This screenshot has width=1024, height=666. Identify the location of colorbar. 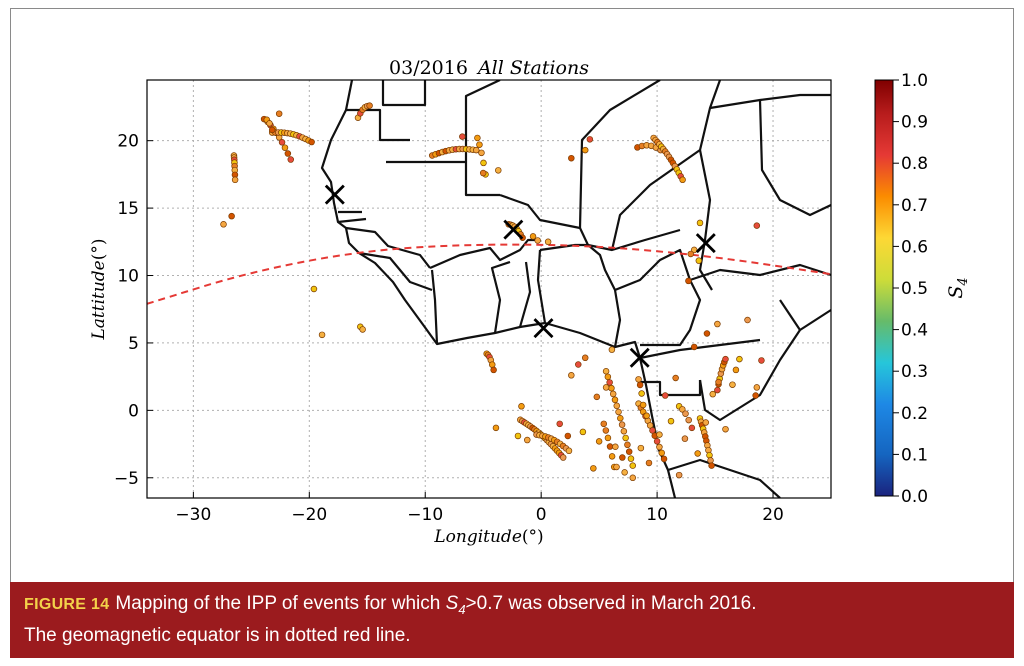
(884, 288).